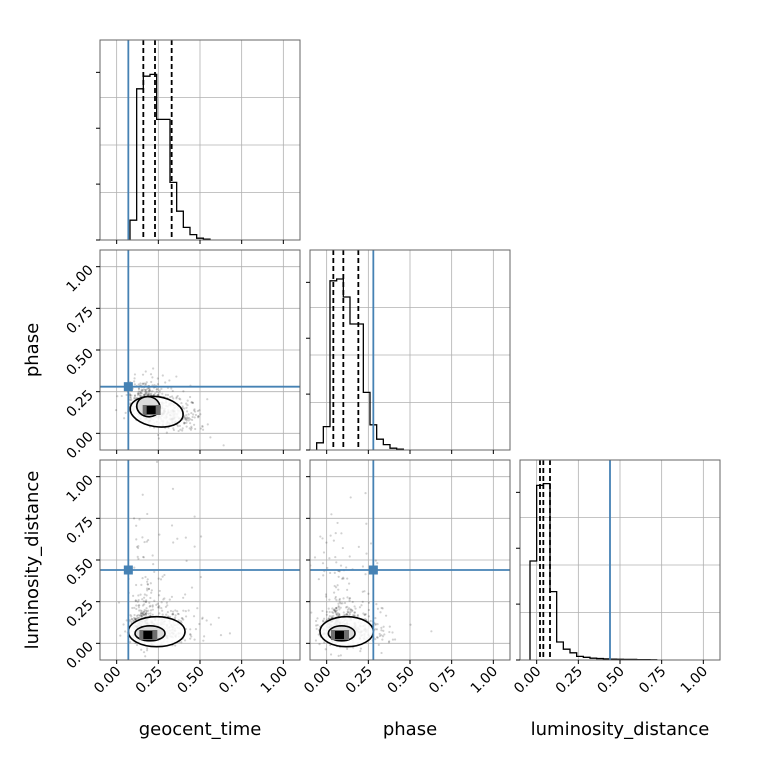 Image resolution: width=760 pixels, height=760 pixels. Describe the element at coordinates (79, 572) in the screenshot. I see `panel-luminosity-distance-vs-geocent-time-ytick-label-2: 0.50` at that location.